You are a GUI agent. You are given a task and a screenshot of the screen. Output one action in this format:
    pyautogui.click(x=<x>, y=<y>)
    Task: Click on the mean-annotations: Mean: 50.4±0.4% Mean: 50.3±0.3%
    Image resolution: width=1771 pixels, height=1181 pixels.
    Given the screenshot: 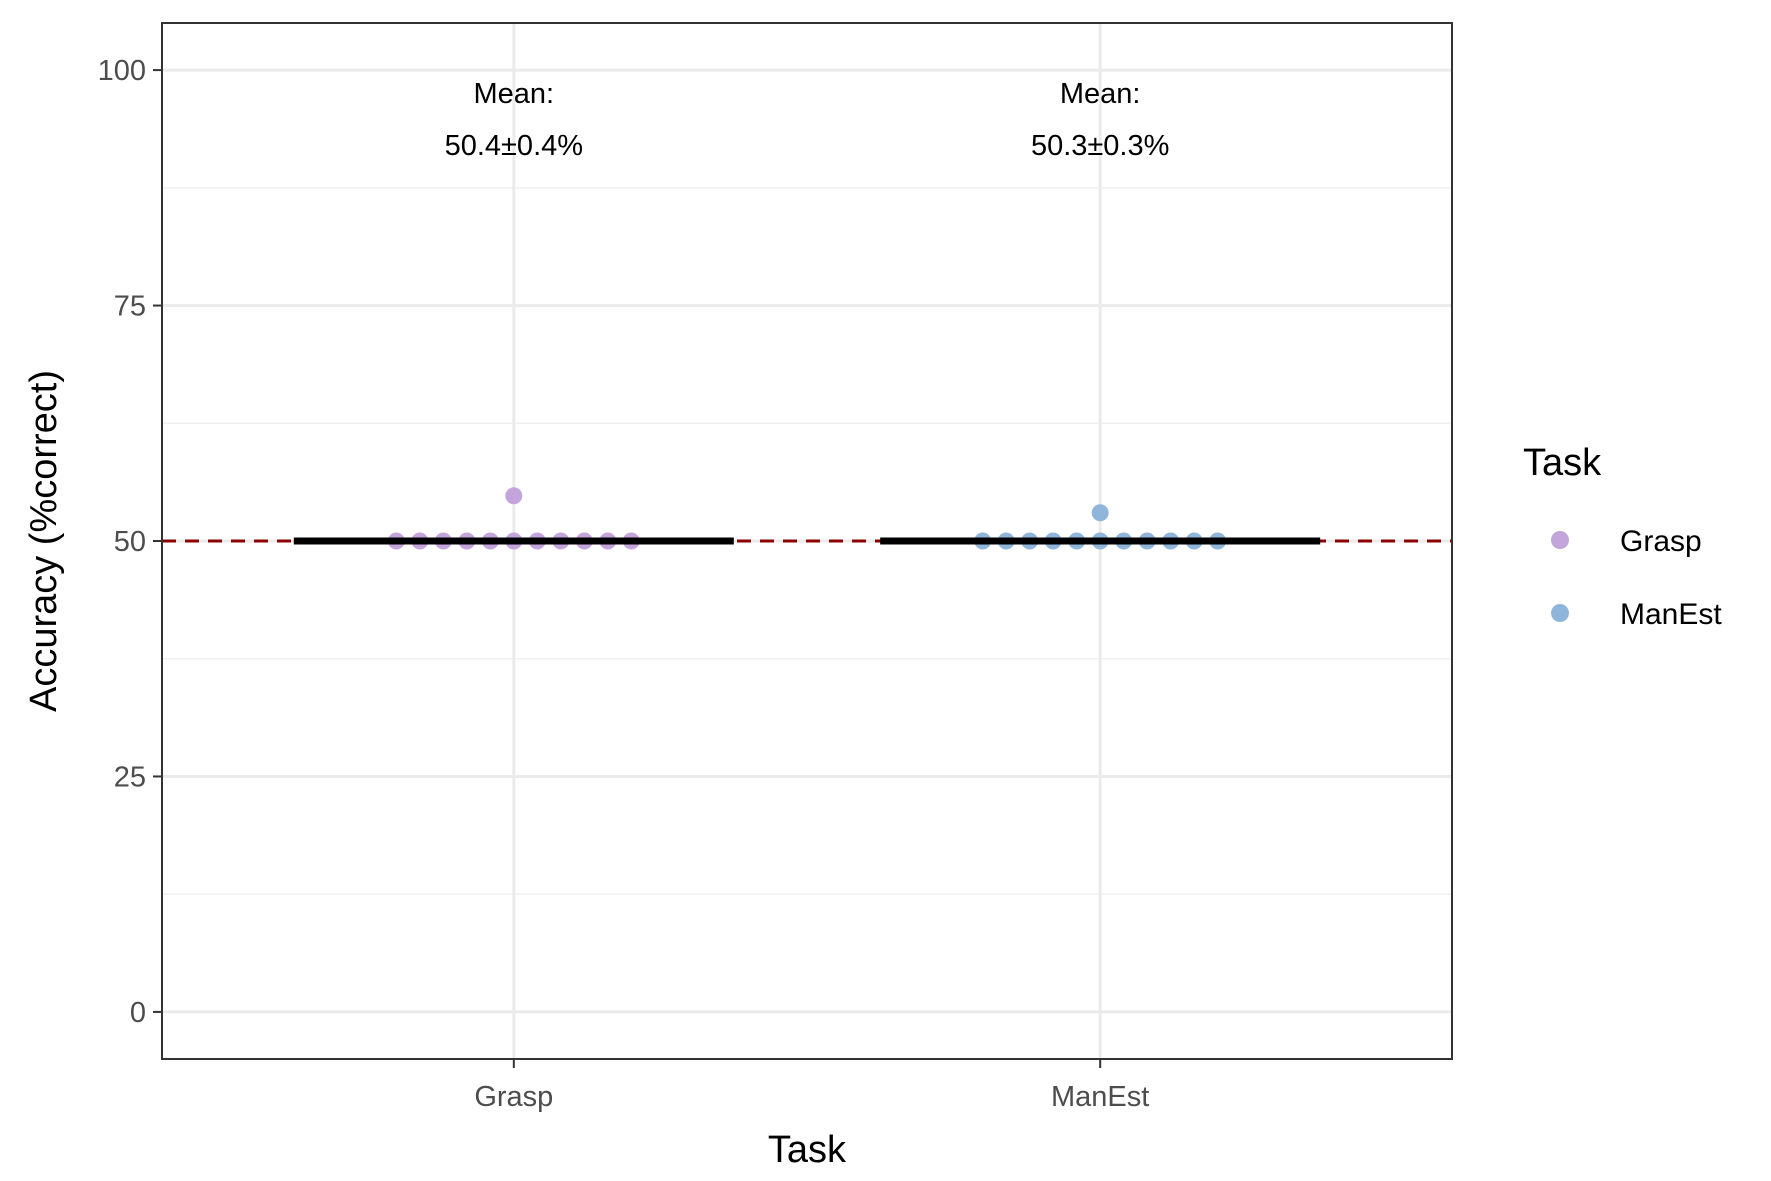 What is the action you would take?
    pyautogui.click(x=807, y=120)
    